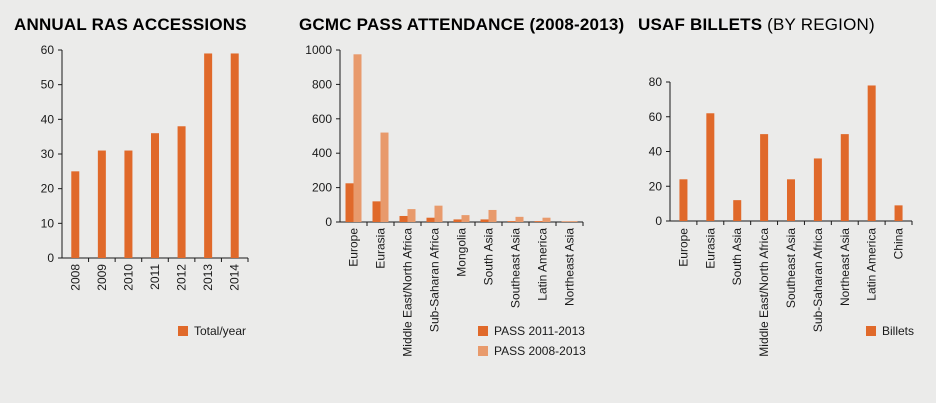 This screenshot has height=403, width=936. I want to click on chart2-y-tick-label: 600, so click(322, 119).